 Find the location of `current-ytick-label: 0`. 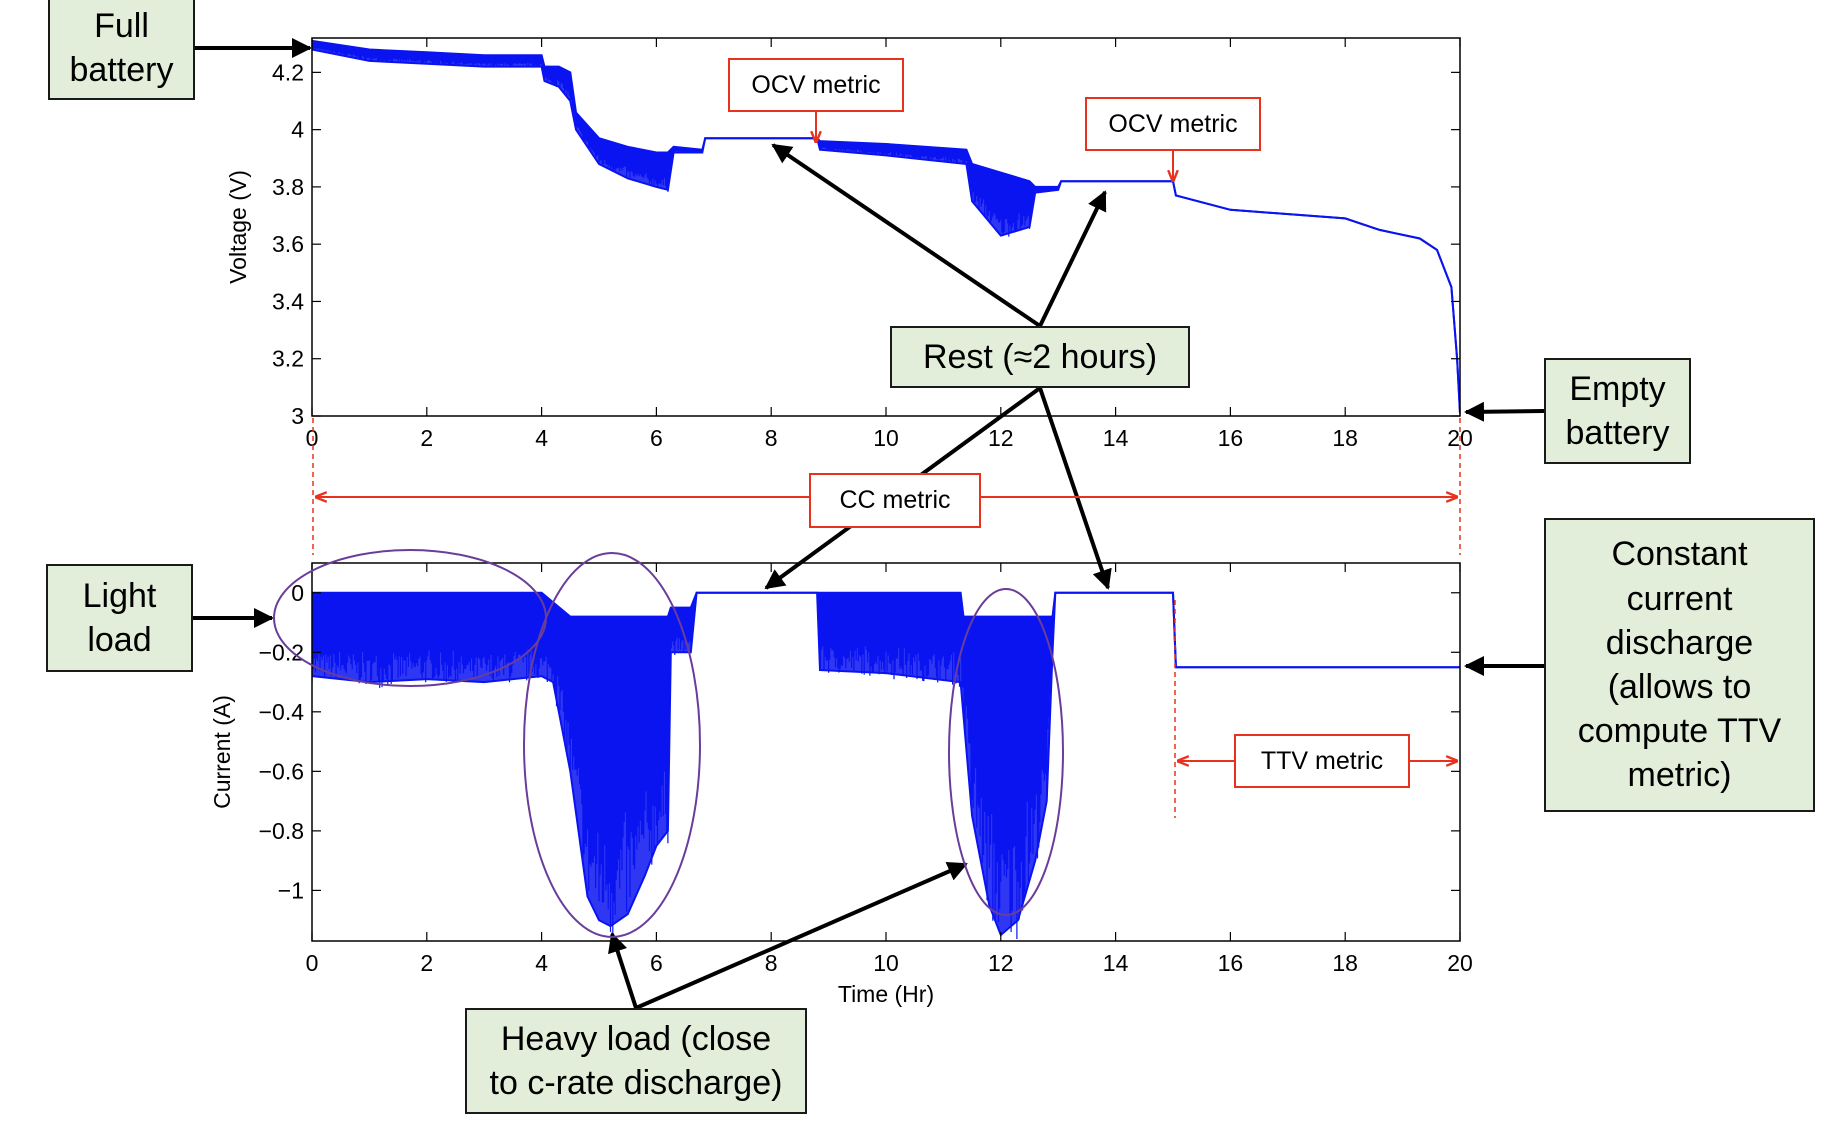

current-ytick-label: 0 is located at coordinates (297, 593).